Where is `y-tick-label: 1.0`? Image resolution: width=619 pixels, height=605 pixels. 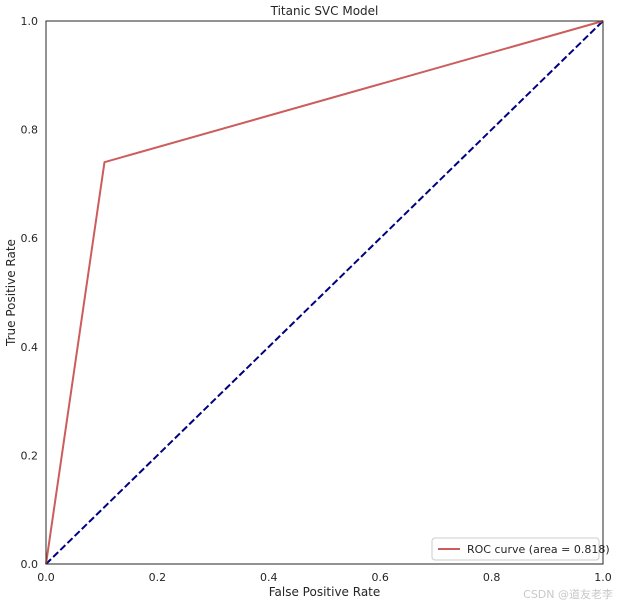
y-tick-label: 1.0 is located at coordinates (30, 21).